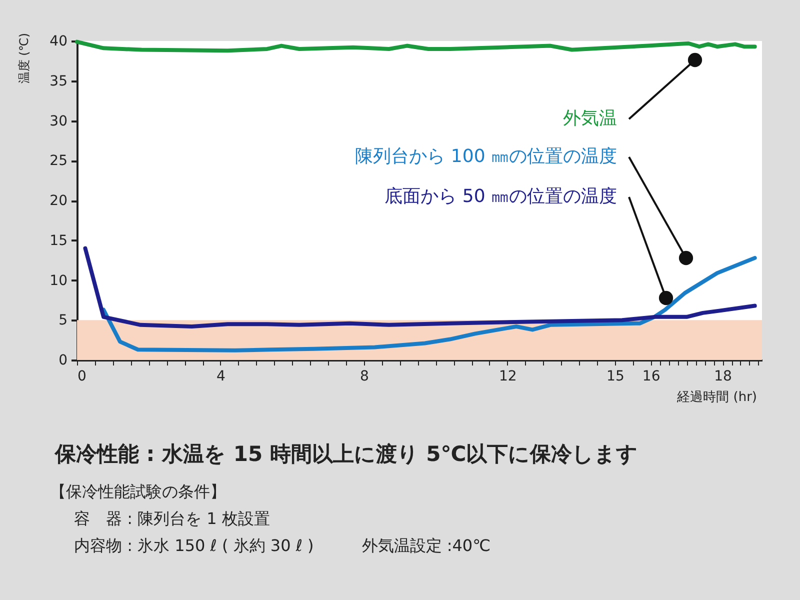 Image resolution: width=800 pixels, height=600 pixels. What do you see at coordinates (486, 156) in the screenshot?
I see `text: 陳列台から 100 ㎜の位置の温度` at bounding box center [486, 156].